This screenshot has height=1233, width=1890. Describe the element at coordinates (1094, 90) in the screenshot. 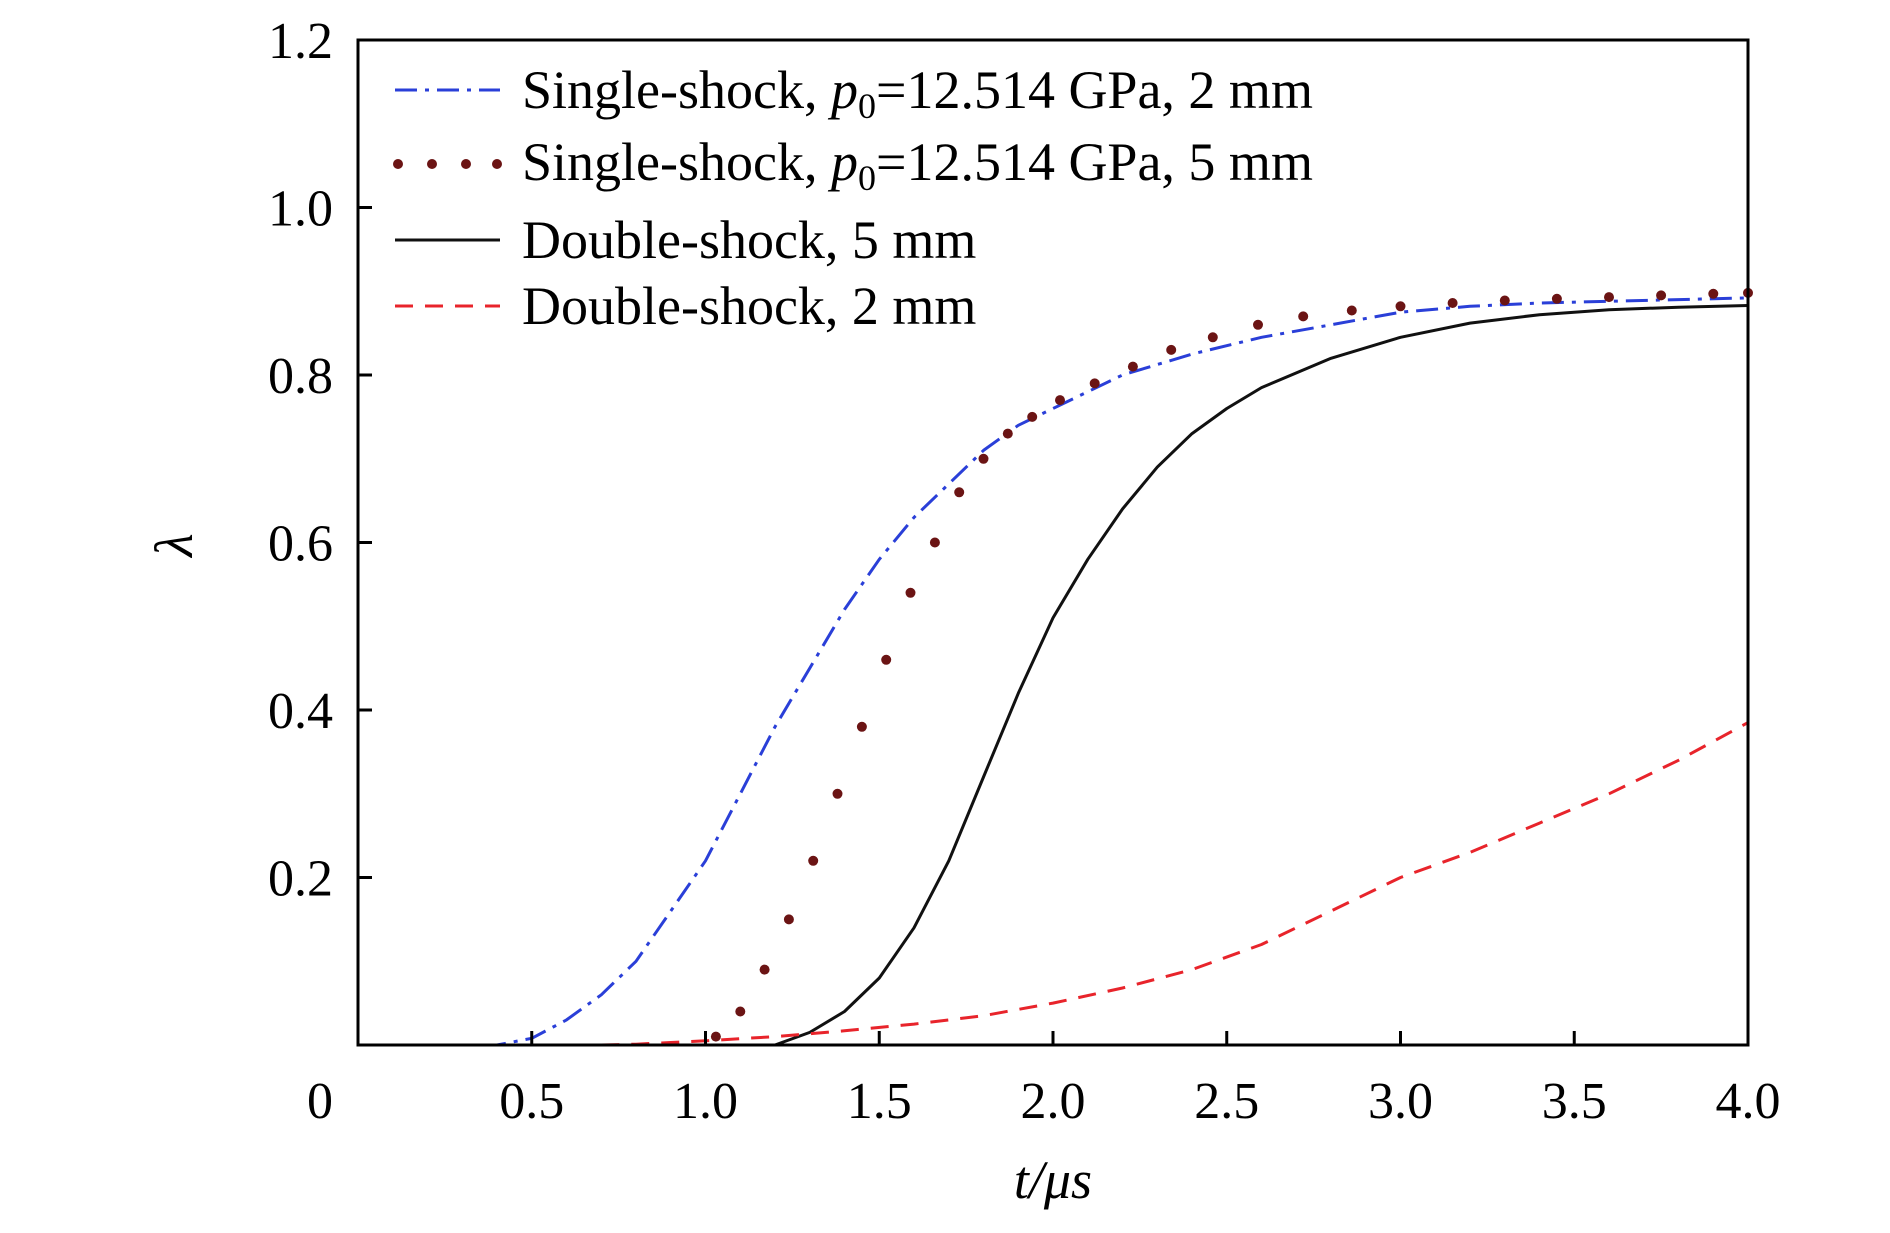

I see `legend-text-part: =12.514 GPa, 2 mm` at that location.